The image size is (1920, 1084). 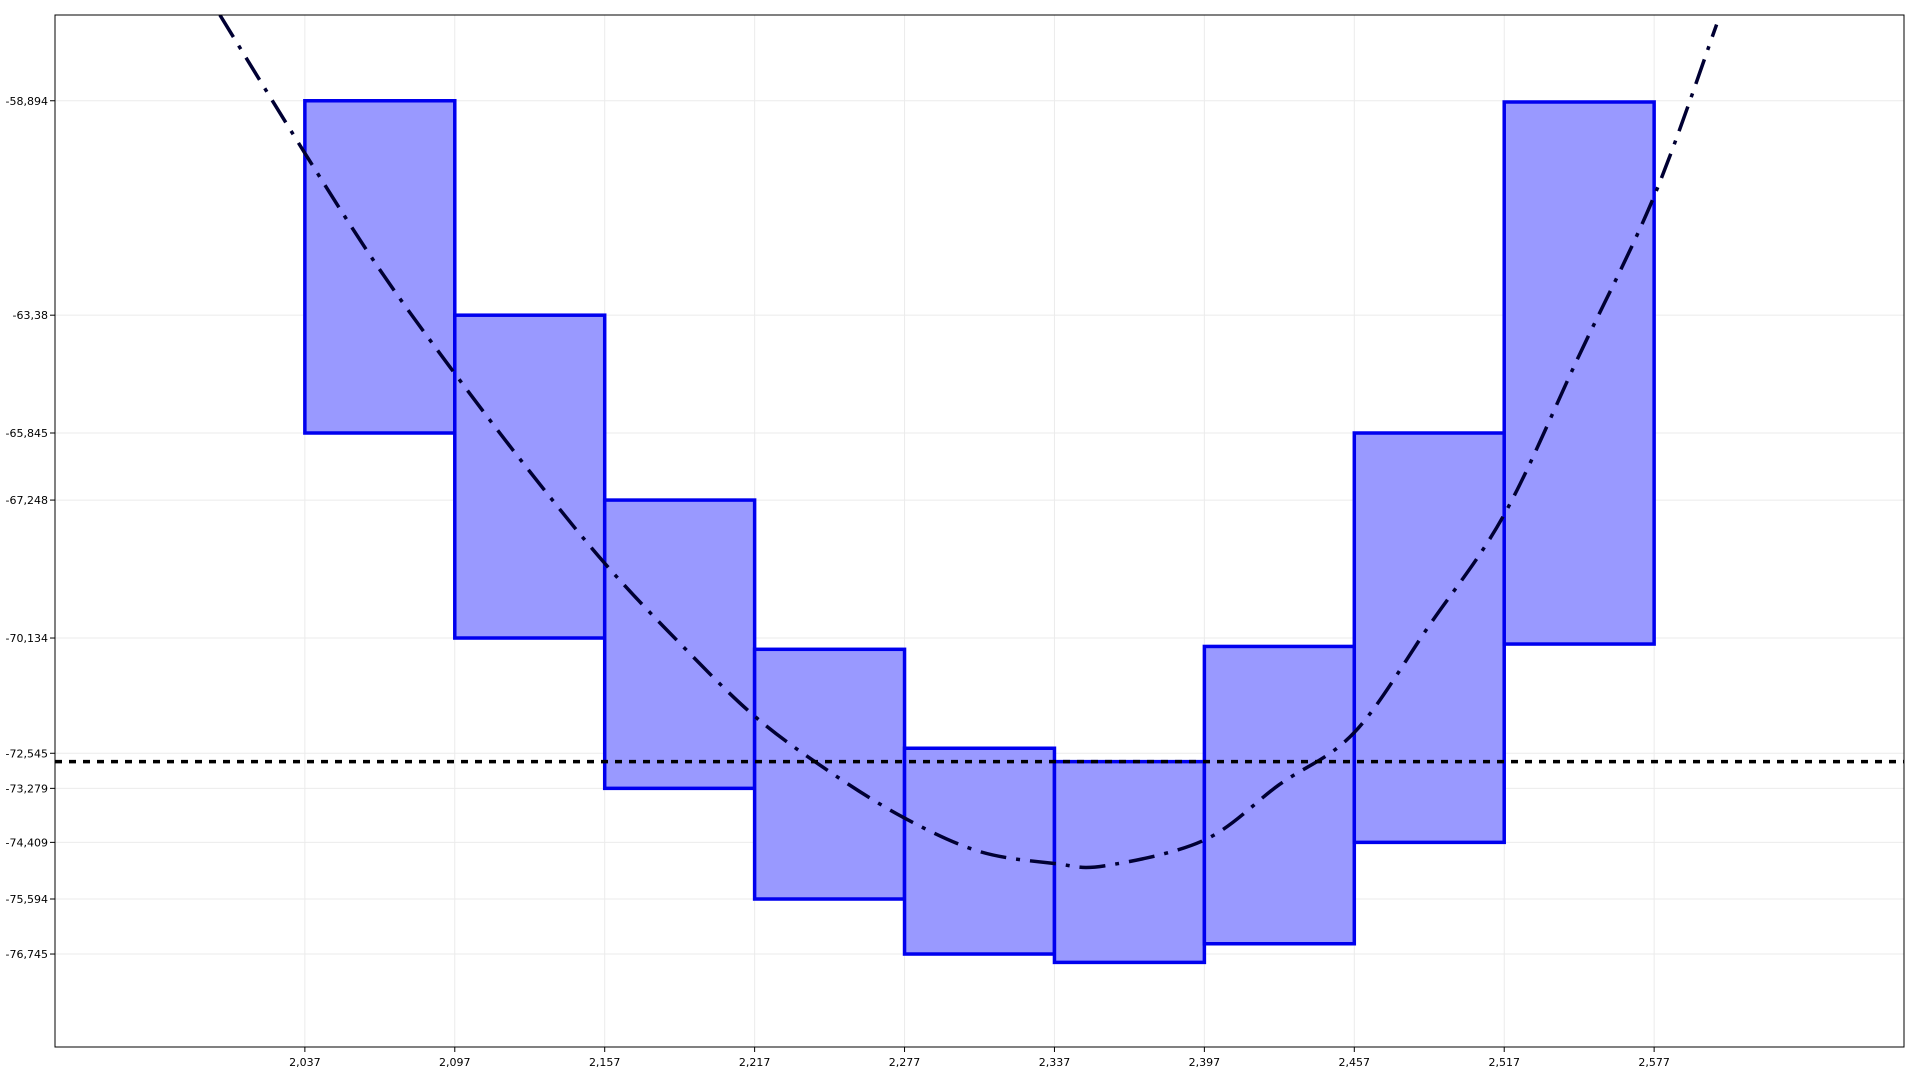 I want to click on x-tick-label: 2,577, so click(x=1654, y=1062).